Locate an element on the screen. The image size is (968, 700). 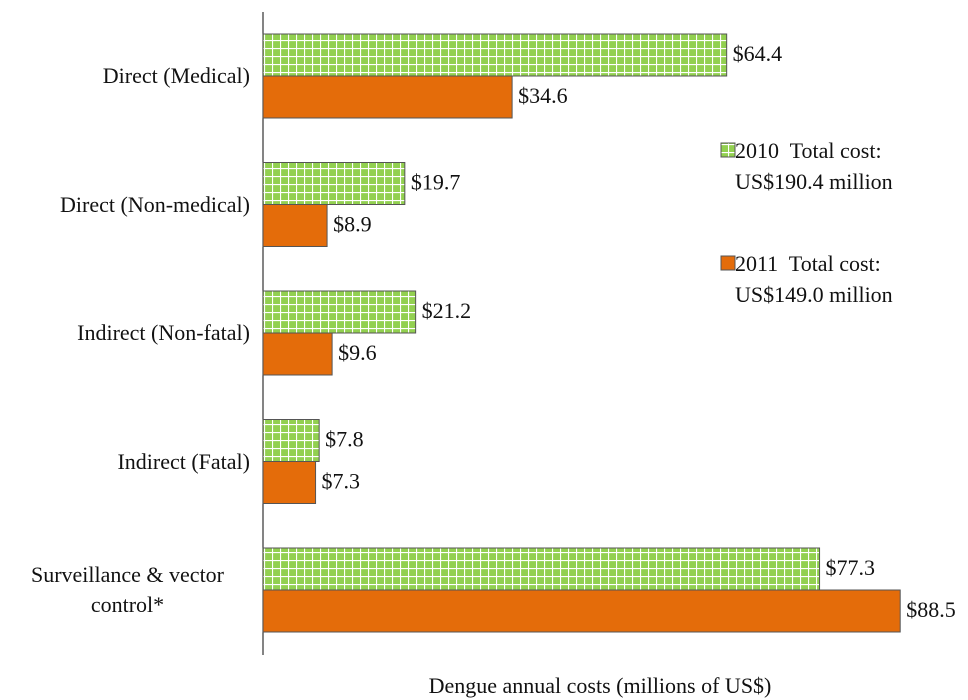
category-text: Surveillance & vector control* is located at coordinates (127, 589).